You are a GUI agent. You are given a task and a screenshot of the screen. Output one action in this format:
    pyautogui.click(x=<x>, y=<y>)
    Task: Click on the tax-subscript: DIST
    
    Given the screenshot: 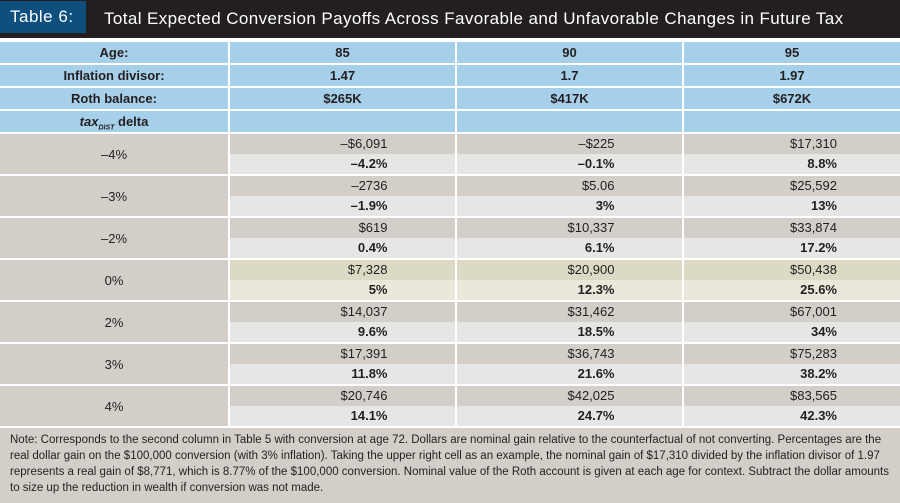 What is the action you would take?
    pyautogui.click(x=106, y=128)
    